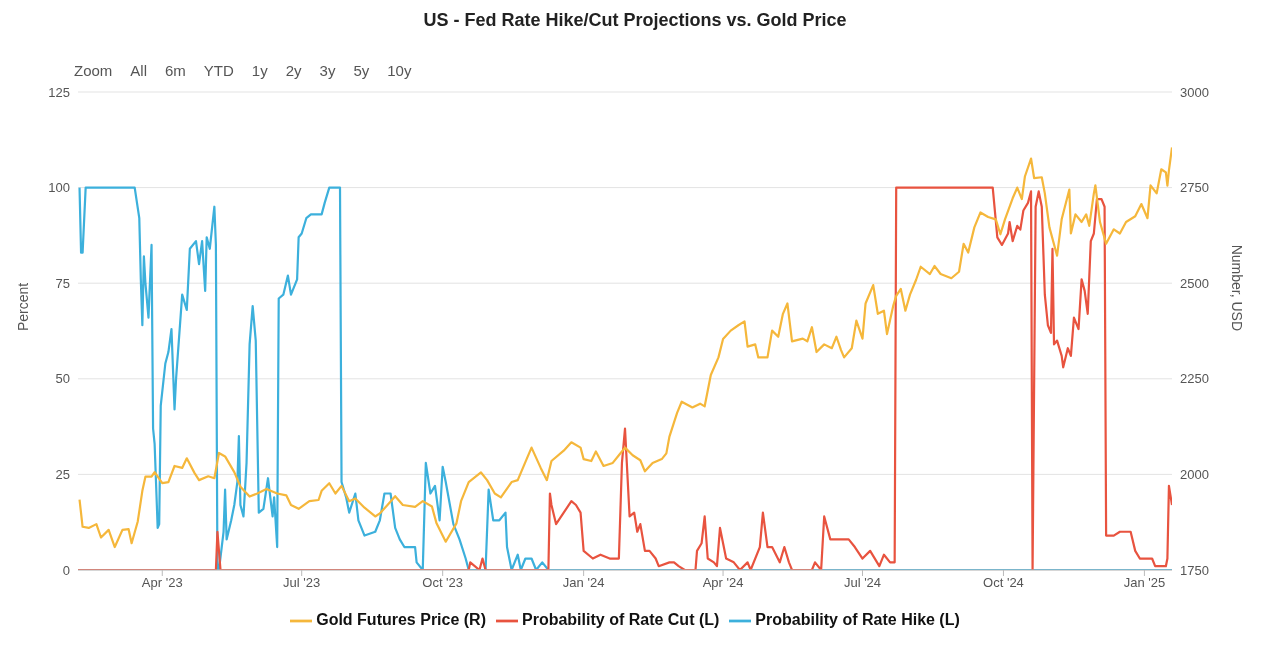 The height and width of the screenshot is (664, 1270). Describe the element at coordinates (723, 583) in the screenshot. I see `x-tick-label: Apr '24` at that location.